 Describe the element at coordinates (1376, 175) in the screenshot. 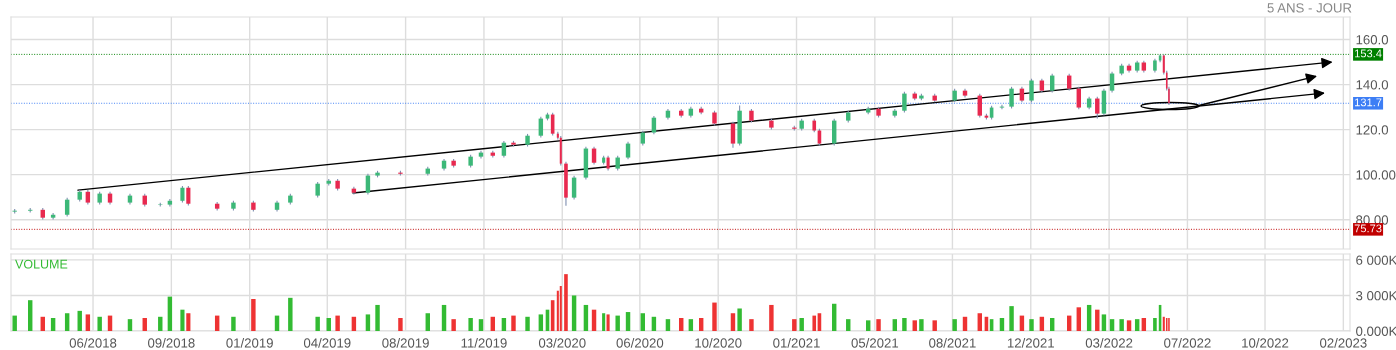

I see `y-tick-label: 100.00` at that location.